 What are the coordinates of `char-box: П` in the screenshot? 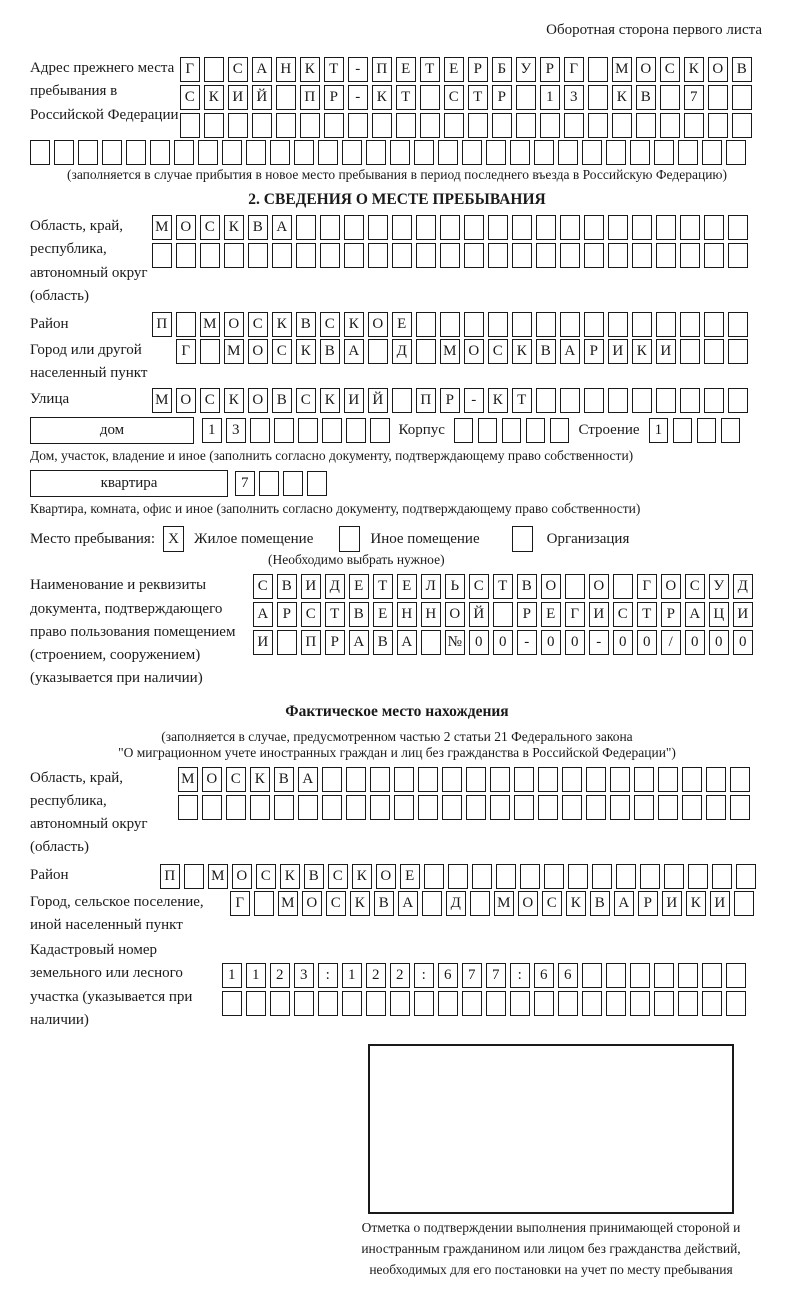 It's located at (310, 97).